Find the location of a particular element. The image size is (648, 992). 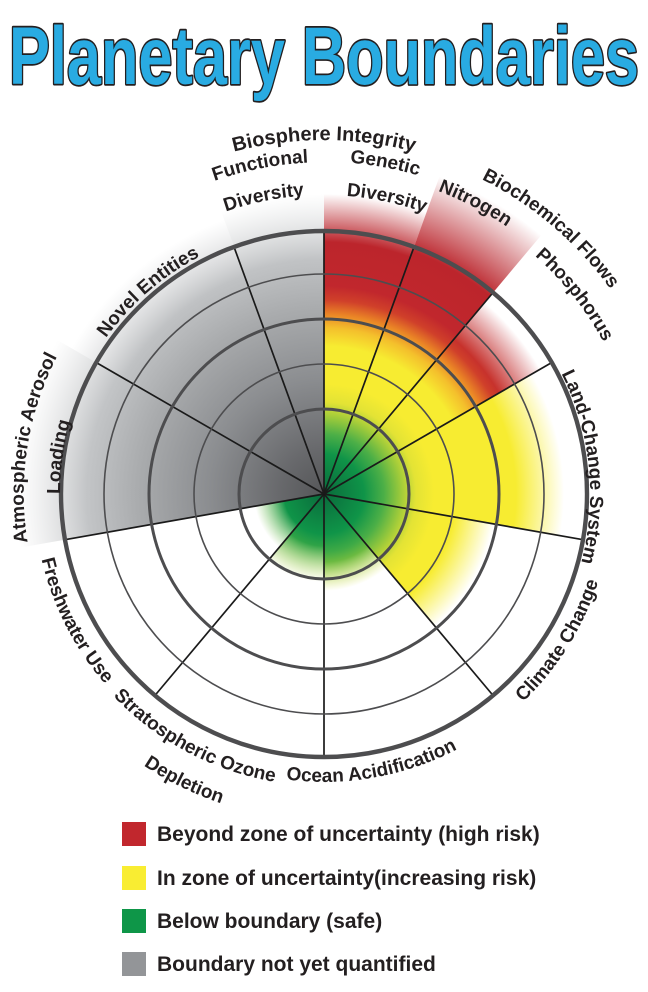

sector-phosphorus is located at coordinates (432, 398).